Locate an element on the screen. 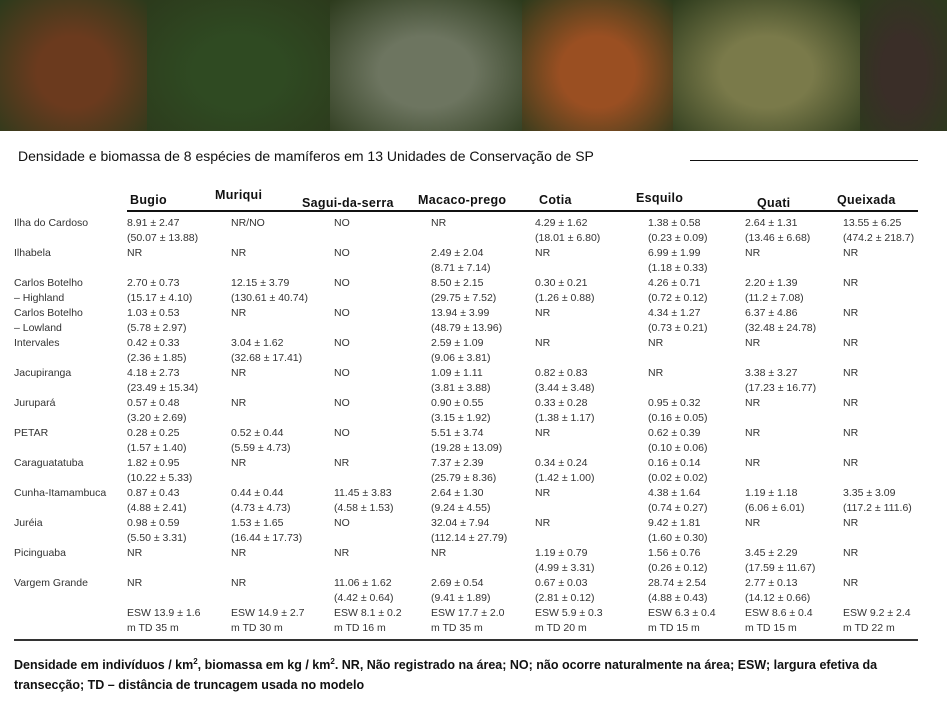  table-cell: 0.57 ± 0.48 (3.20 ± 2.69) is located at coordinates (156, 411).